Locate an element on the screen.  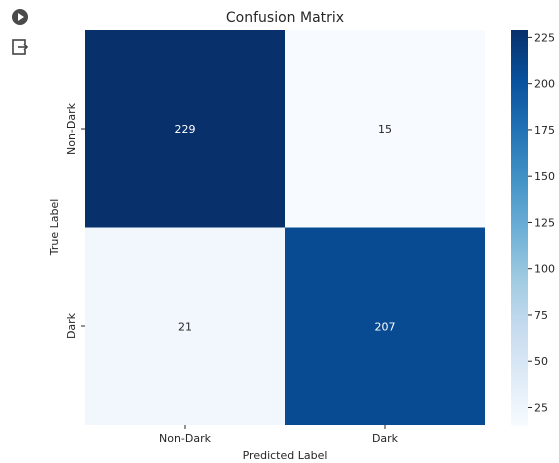
colorbar-tick-label: 200 is located at coordinates (544, 84).